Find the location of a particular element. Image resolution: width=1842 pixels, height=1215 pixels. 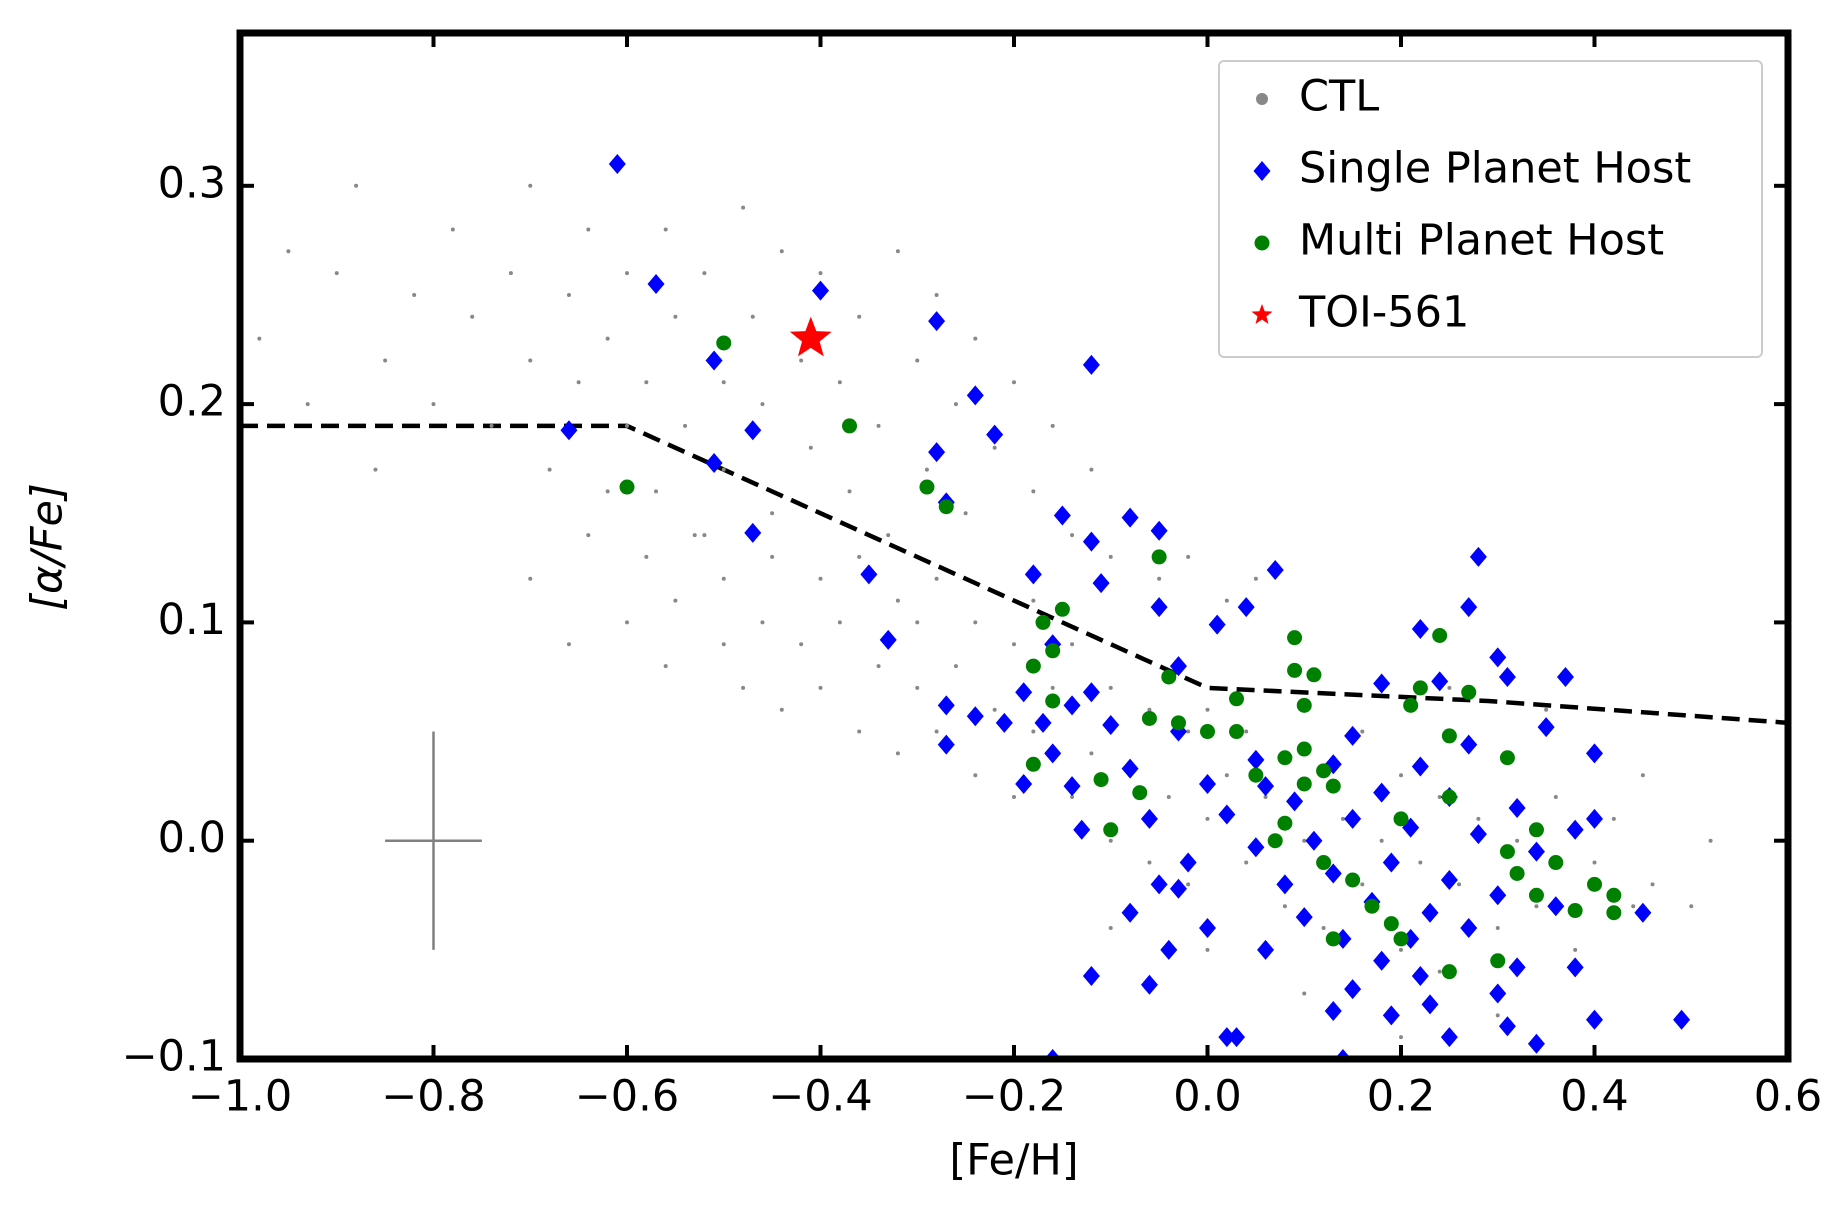

y-tick-label: 0.2 is located at coordinates (192, 402).